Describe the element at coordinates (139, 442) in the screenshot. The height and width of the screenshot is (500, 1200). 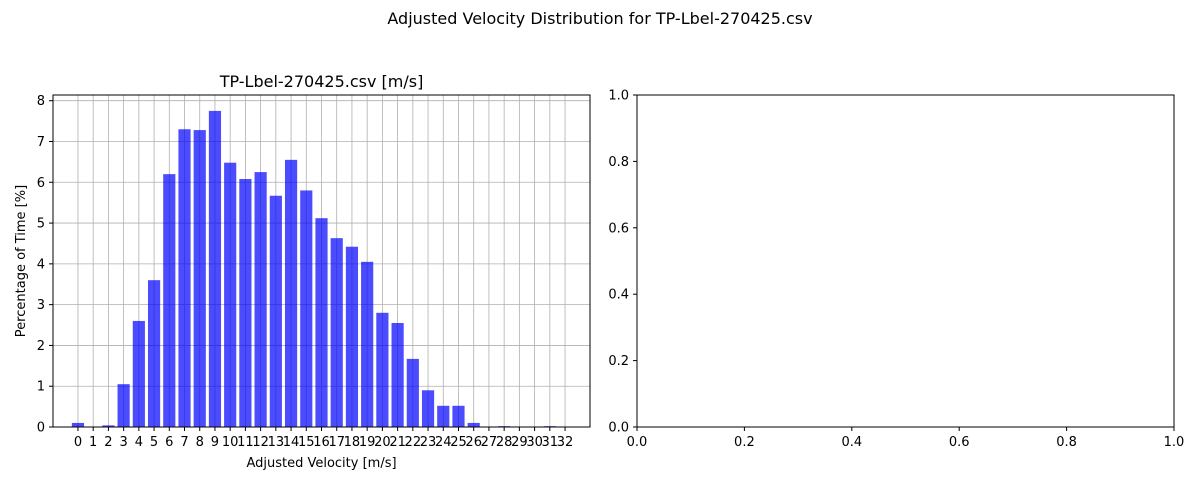
I see `x-tick-label: 4` at that location.